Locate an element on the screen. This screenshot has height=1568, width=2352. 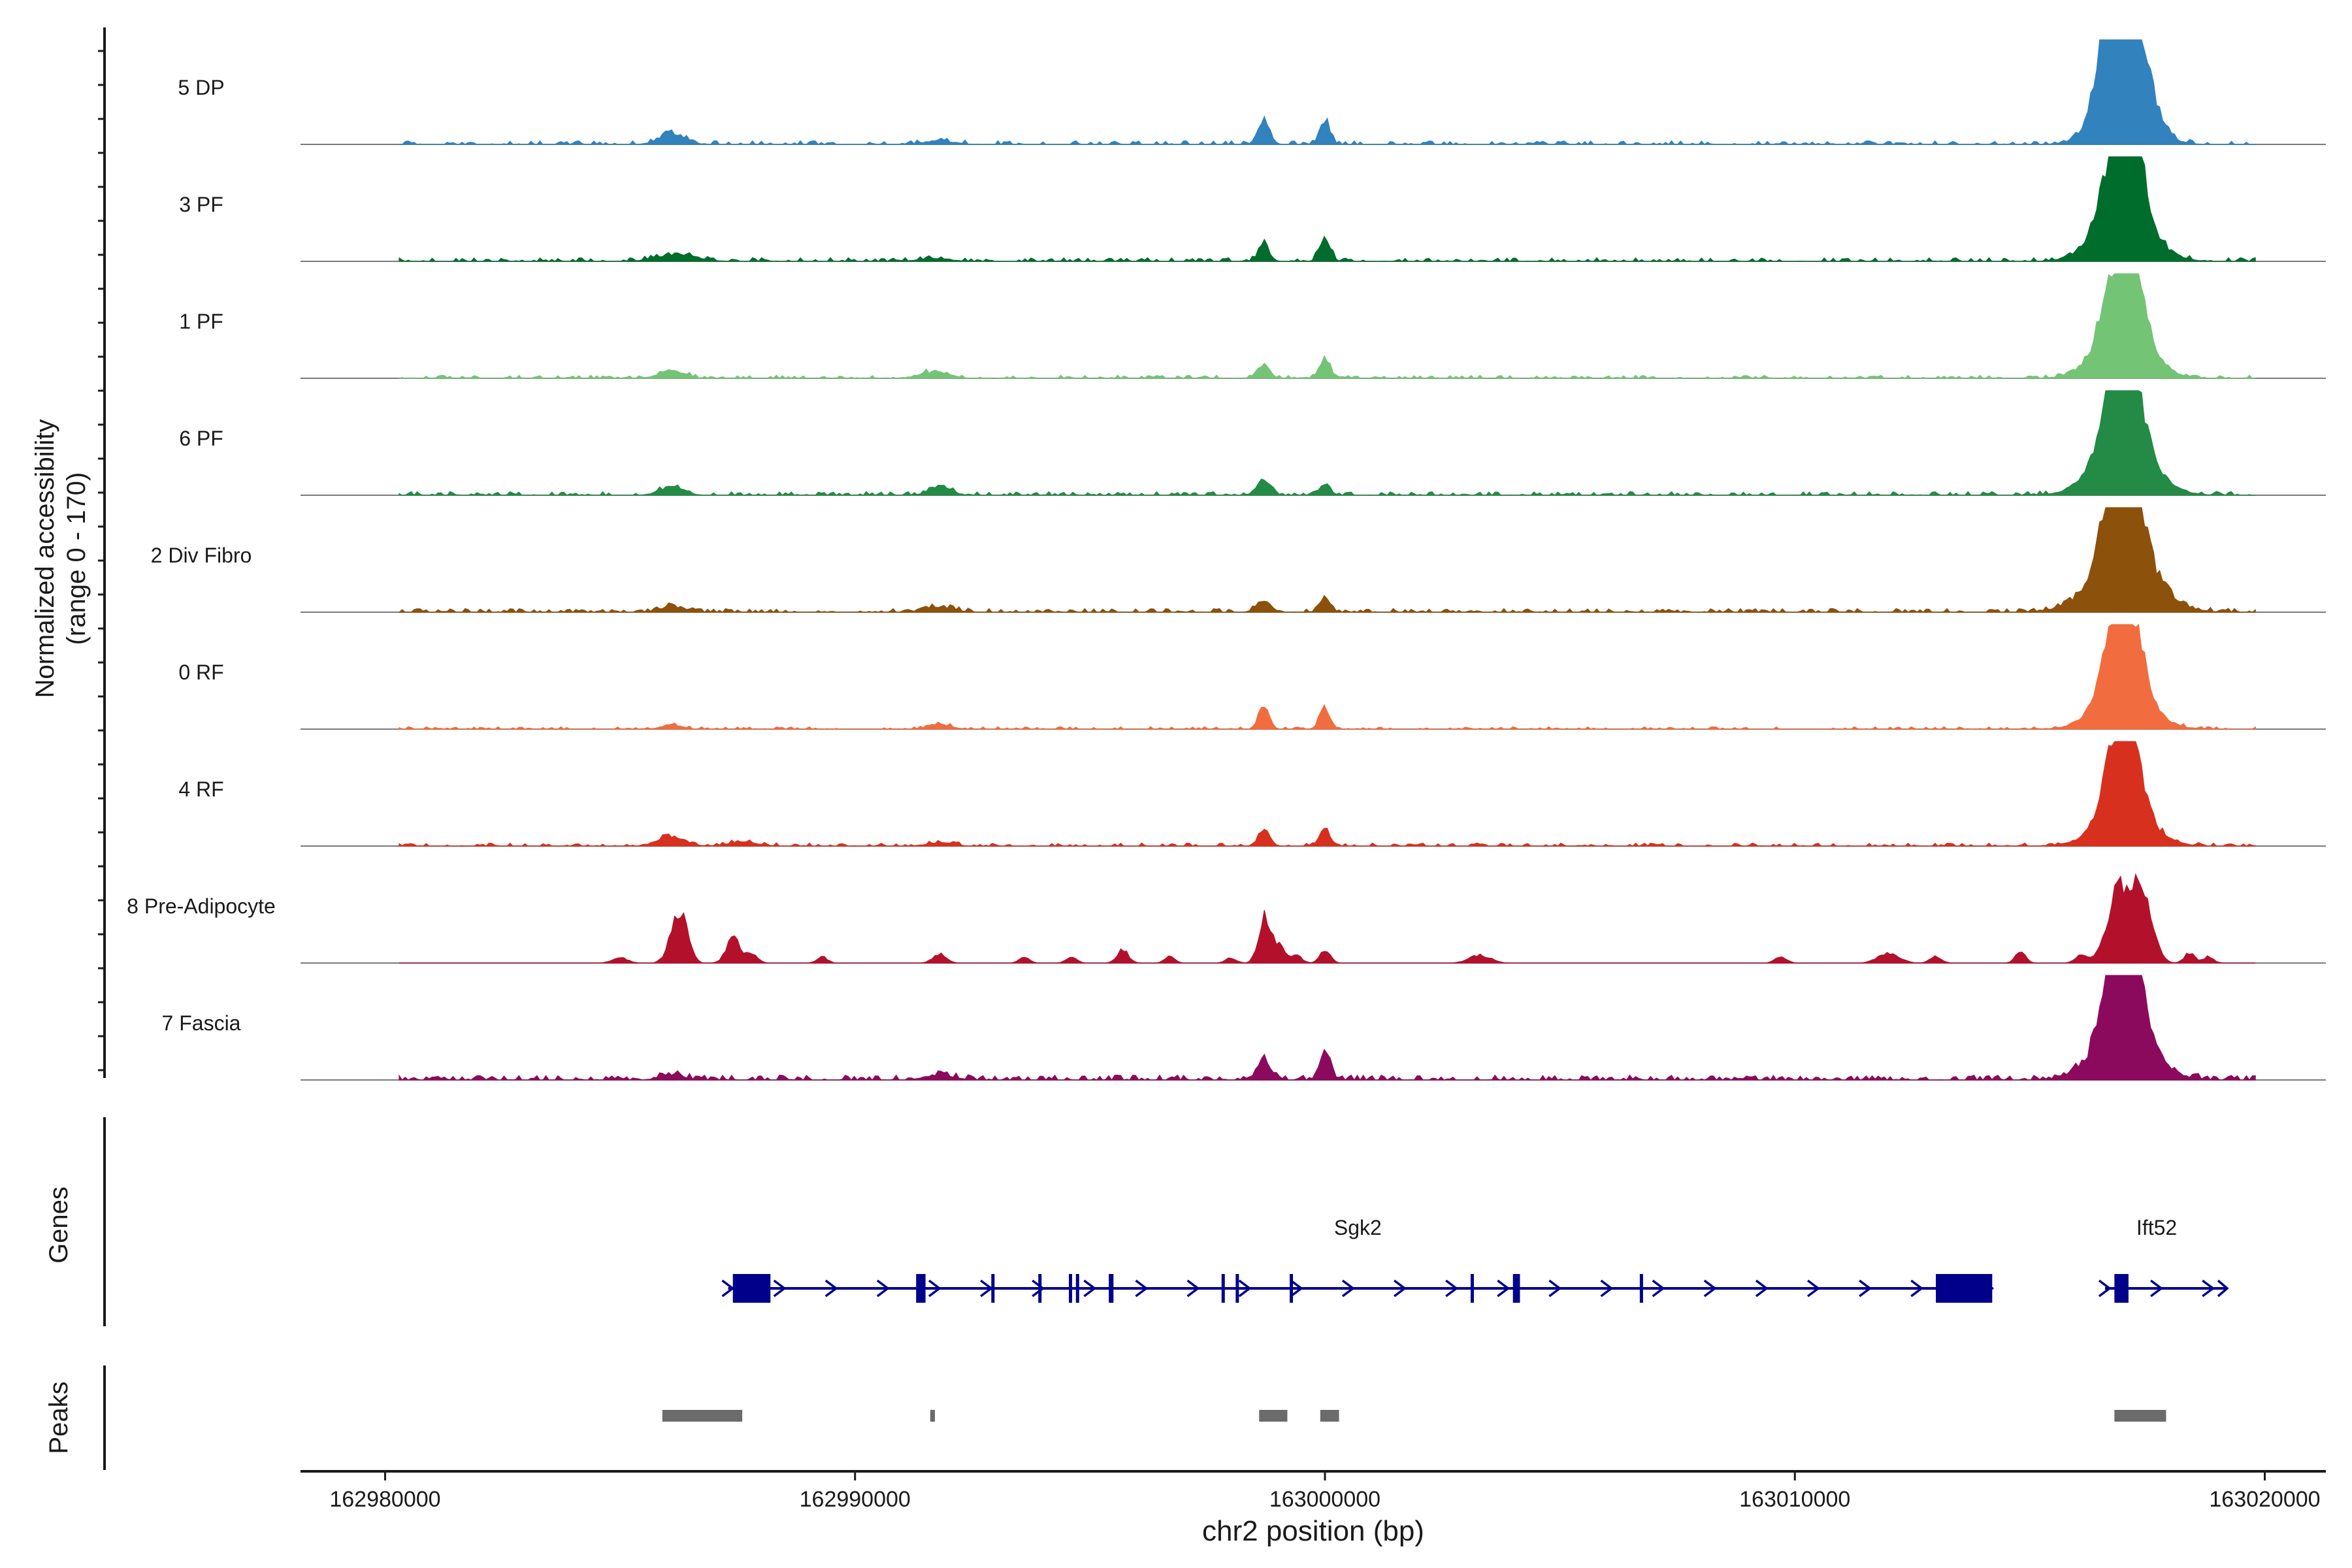
coverage-track: 7 Fascia is located at coordinates (1244, 1028).